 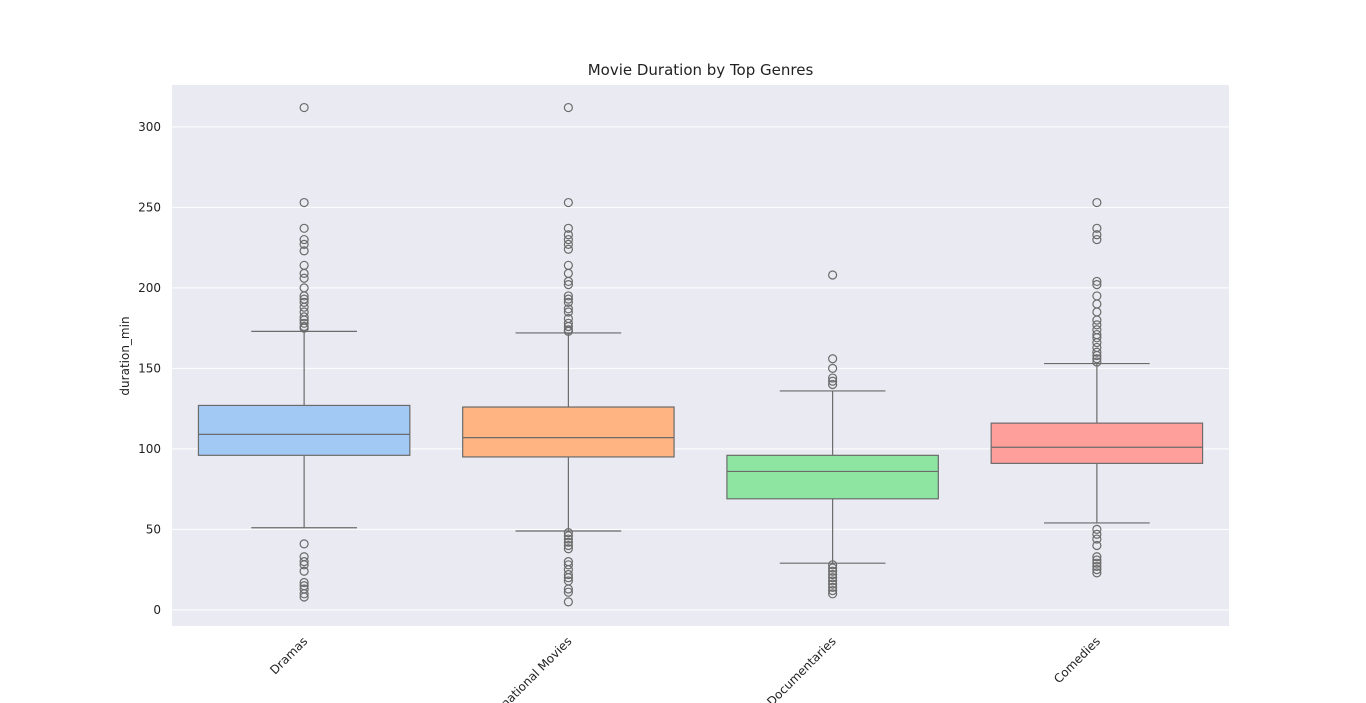 I want to click on y-axis-ticks: 0 50 100 150 200 250 300, so click(x=149, y=368).